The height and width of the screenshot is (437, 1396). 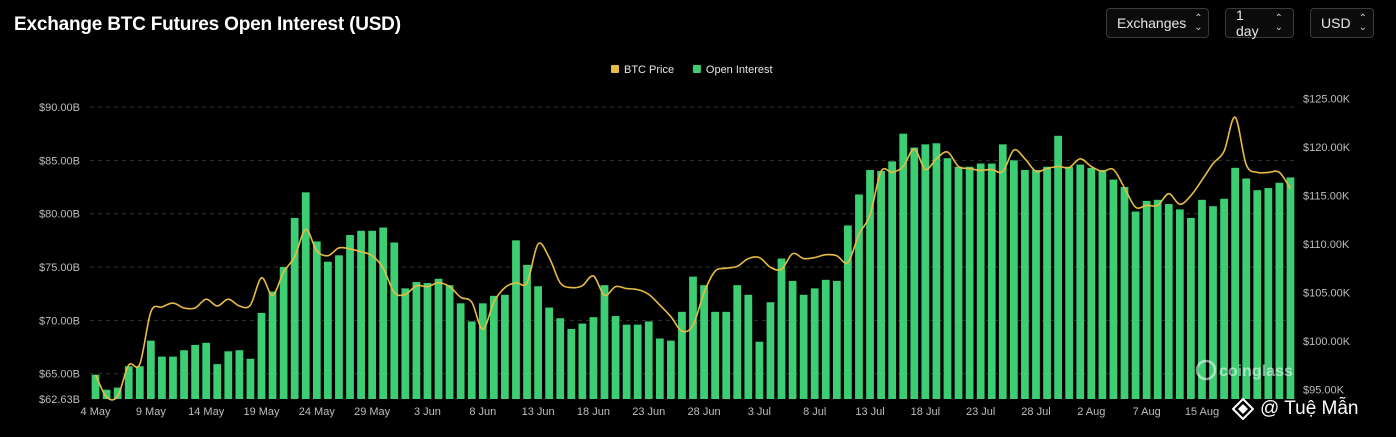 What do you see at coordinates (1324, 390) in the screenshot?
I see `y-right-tick-label: $95.00K` at bounding box center [1324, 390].